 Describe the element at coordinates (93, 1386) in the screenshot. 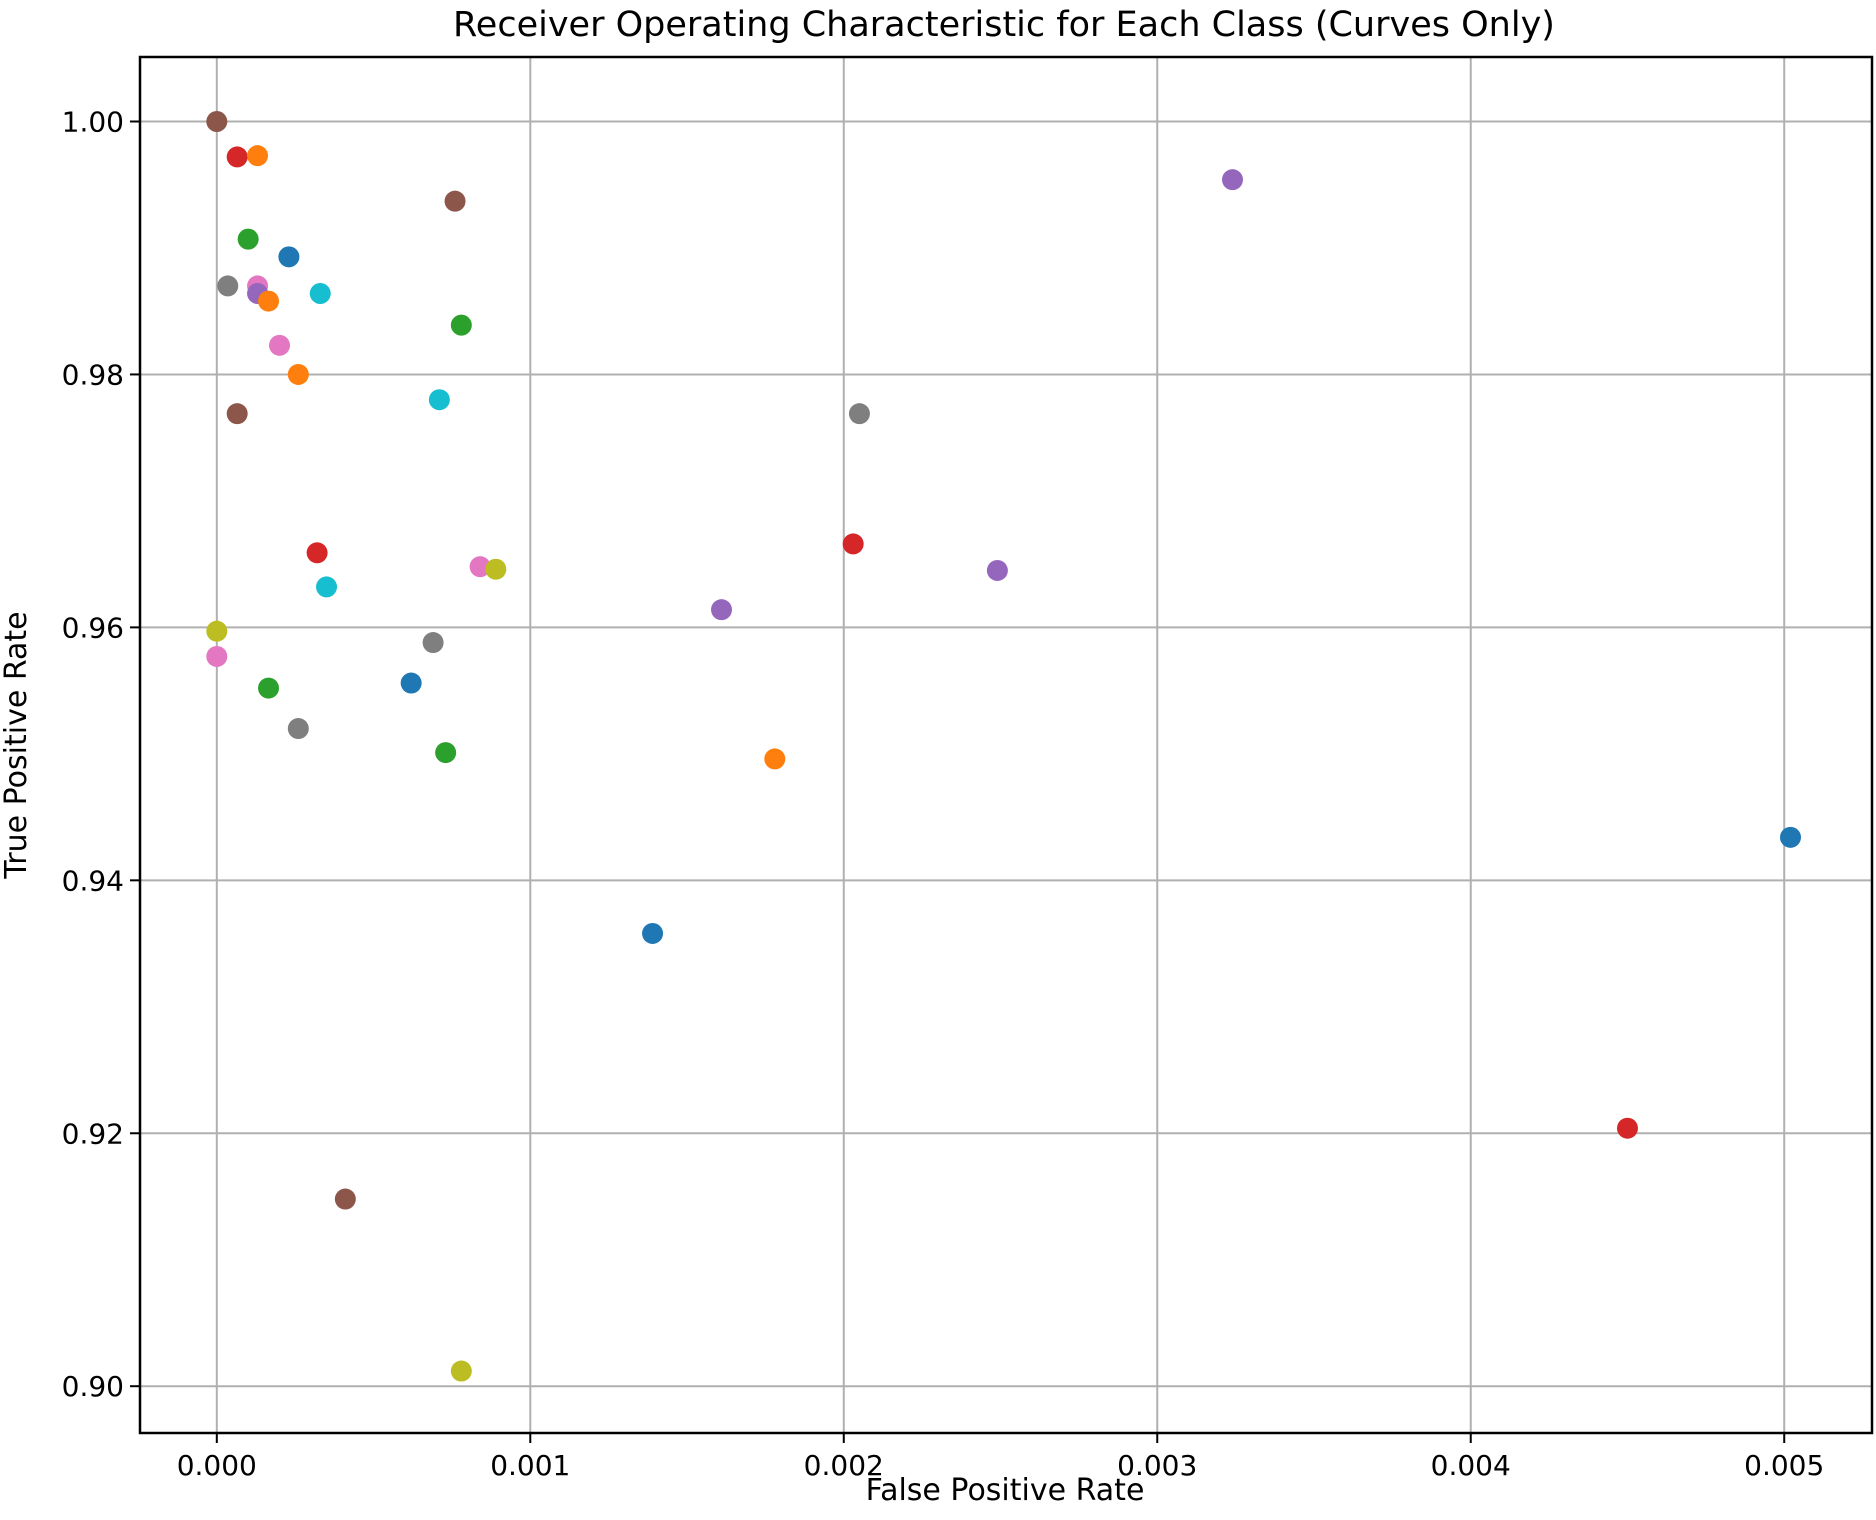

I see `y-tick-label: 0.90` at that location.